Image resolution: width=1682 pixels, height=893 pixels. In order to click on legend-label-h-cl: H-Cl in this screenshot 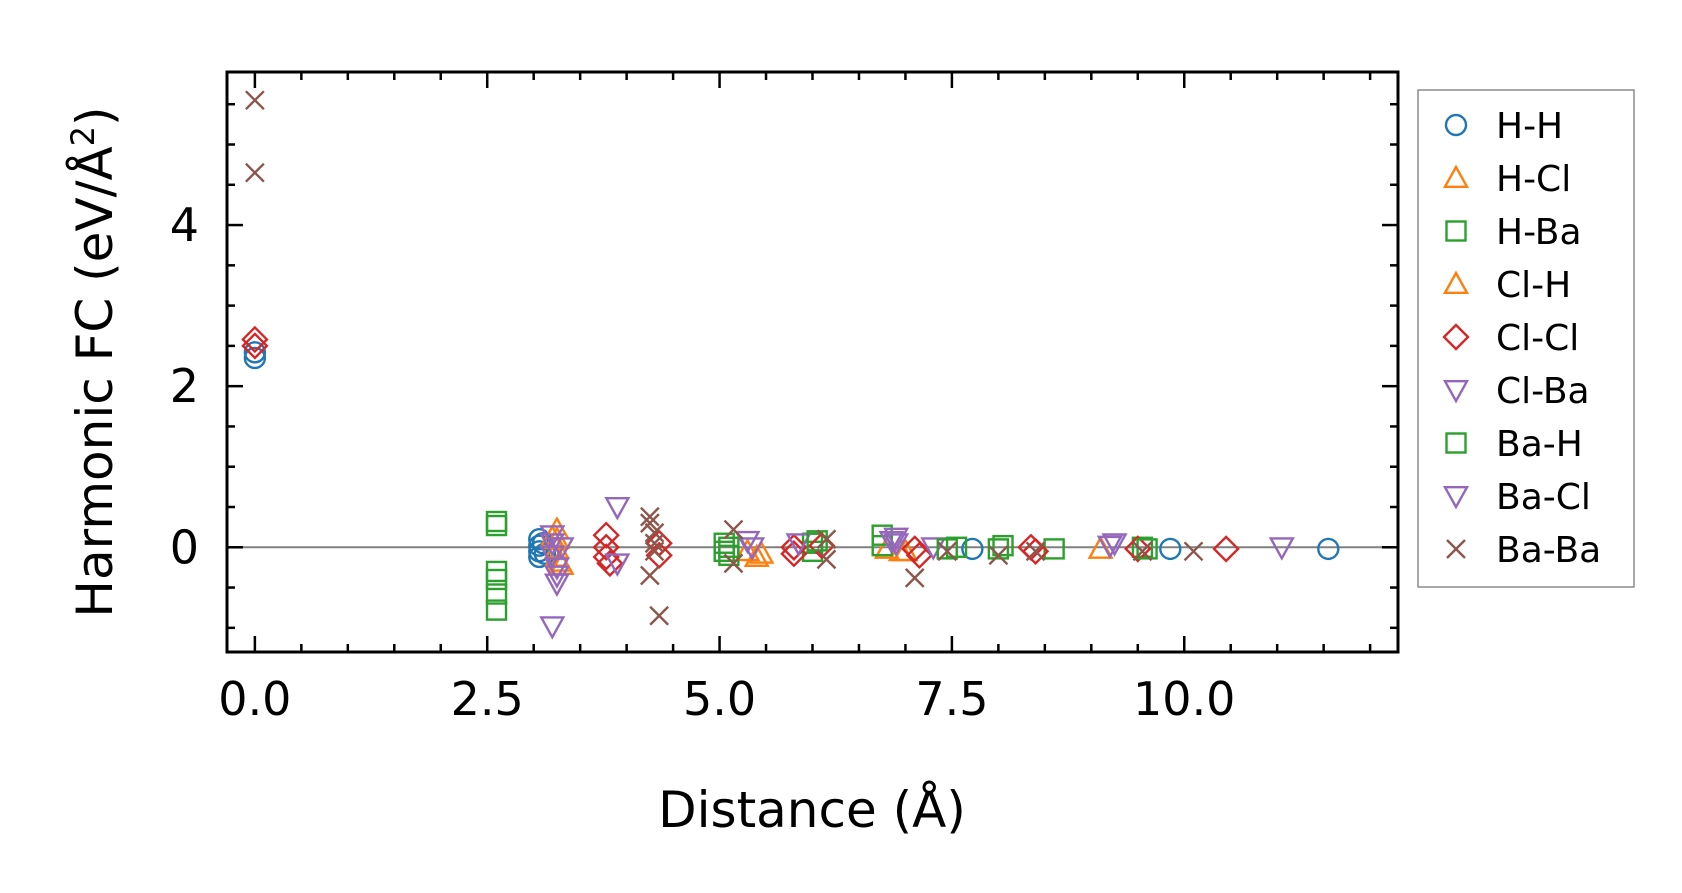, I will do `click(1533, 179)`.